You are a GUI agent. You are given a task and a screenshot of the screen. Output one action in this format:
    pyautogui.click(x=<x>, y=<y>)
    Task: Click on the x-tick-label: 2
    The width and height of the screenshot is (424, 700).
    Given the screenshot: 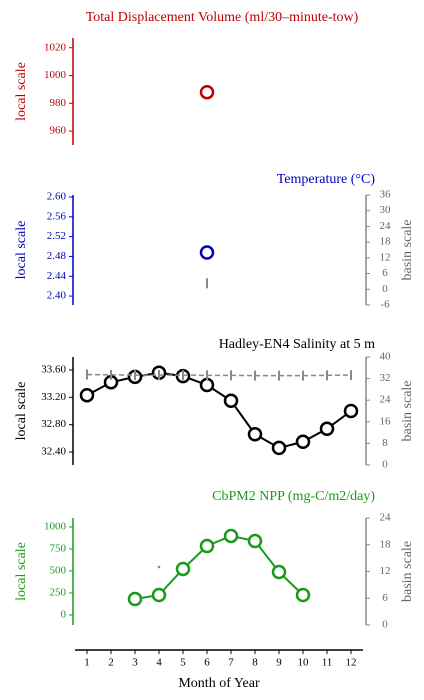 What is the action you would take?
    pyautogui.click(x=111, y=663)
    